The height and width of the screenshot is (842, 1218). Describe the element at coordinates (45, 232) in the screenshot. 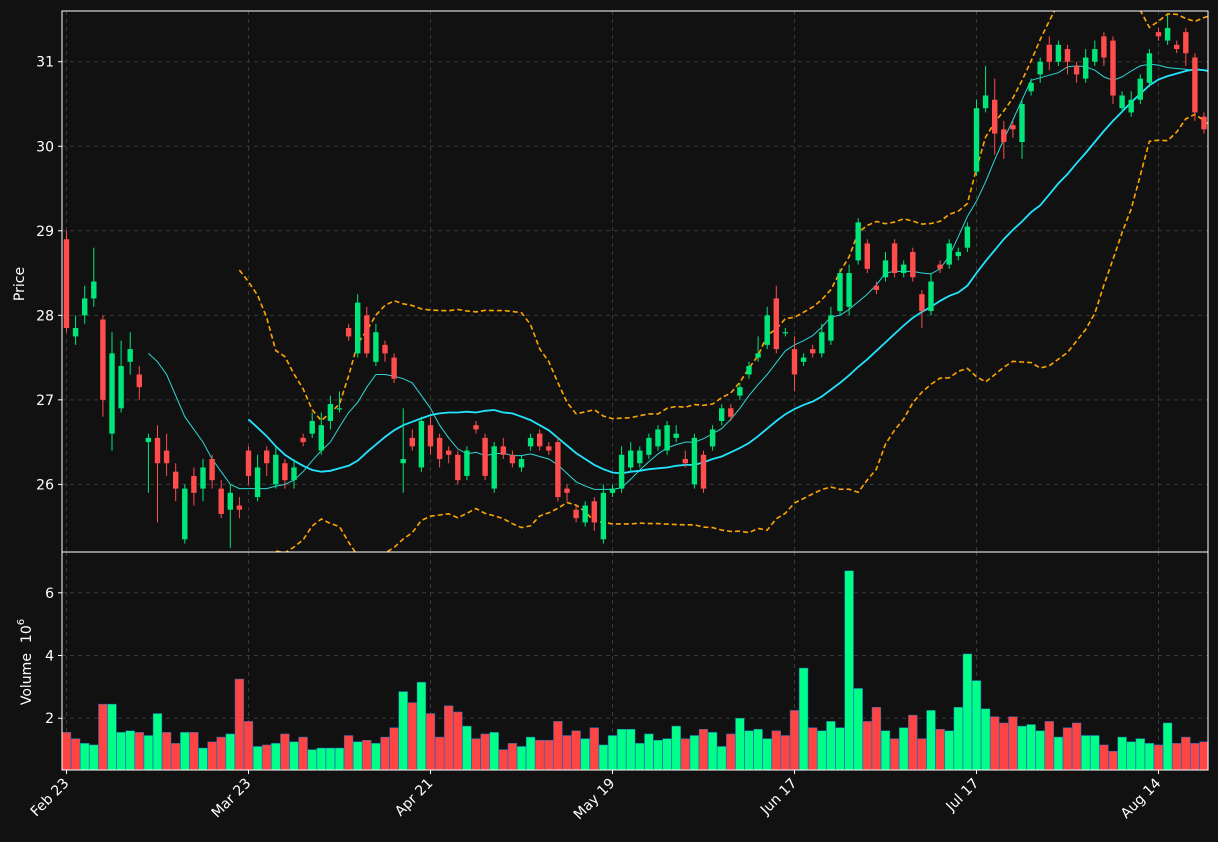

I see `price-tick-label: 29` at that location.